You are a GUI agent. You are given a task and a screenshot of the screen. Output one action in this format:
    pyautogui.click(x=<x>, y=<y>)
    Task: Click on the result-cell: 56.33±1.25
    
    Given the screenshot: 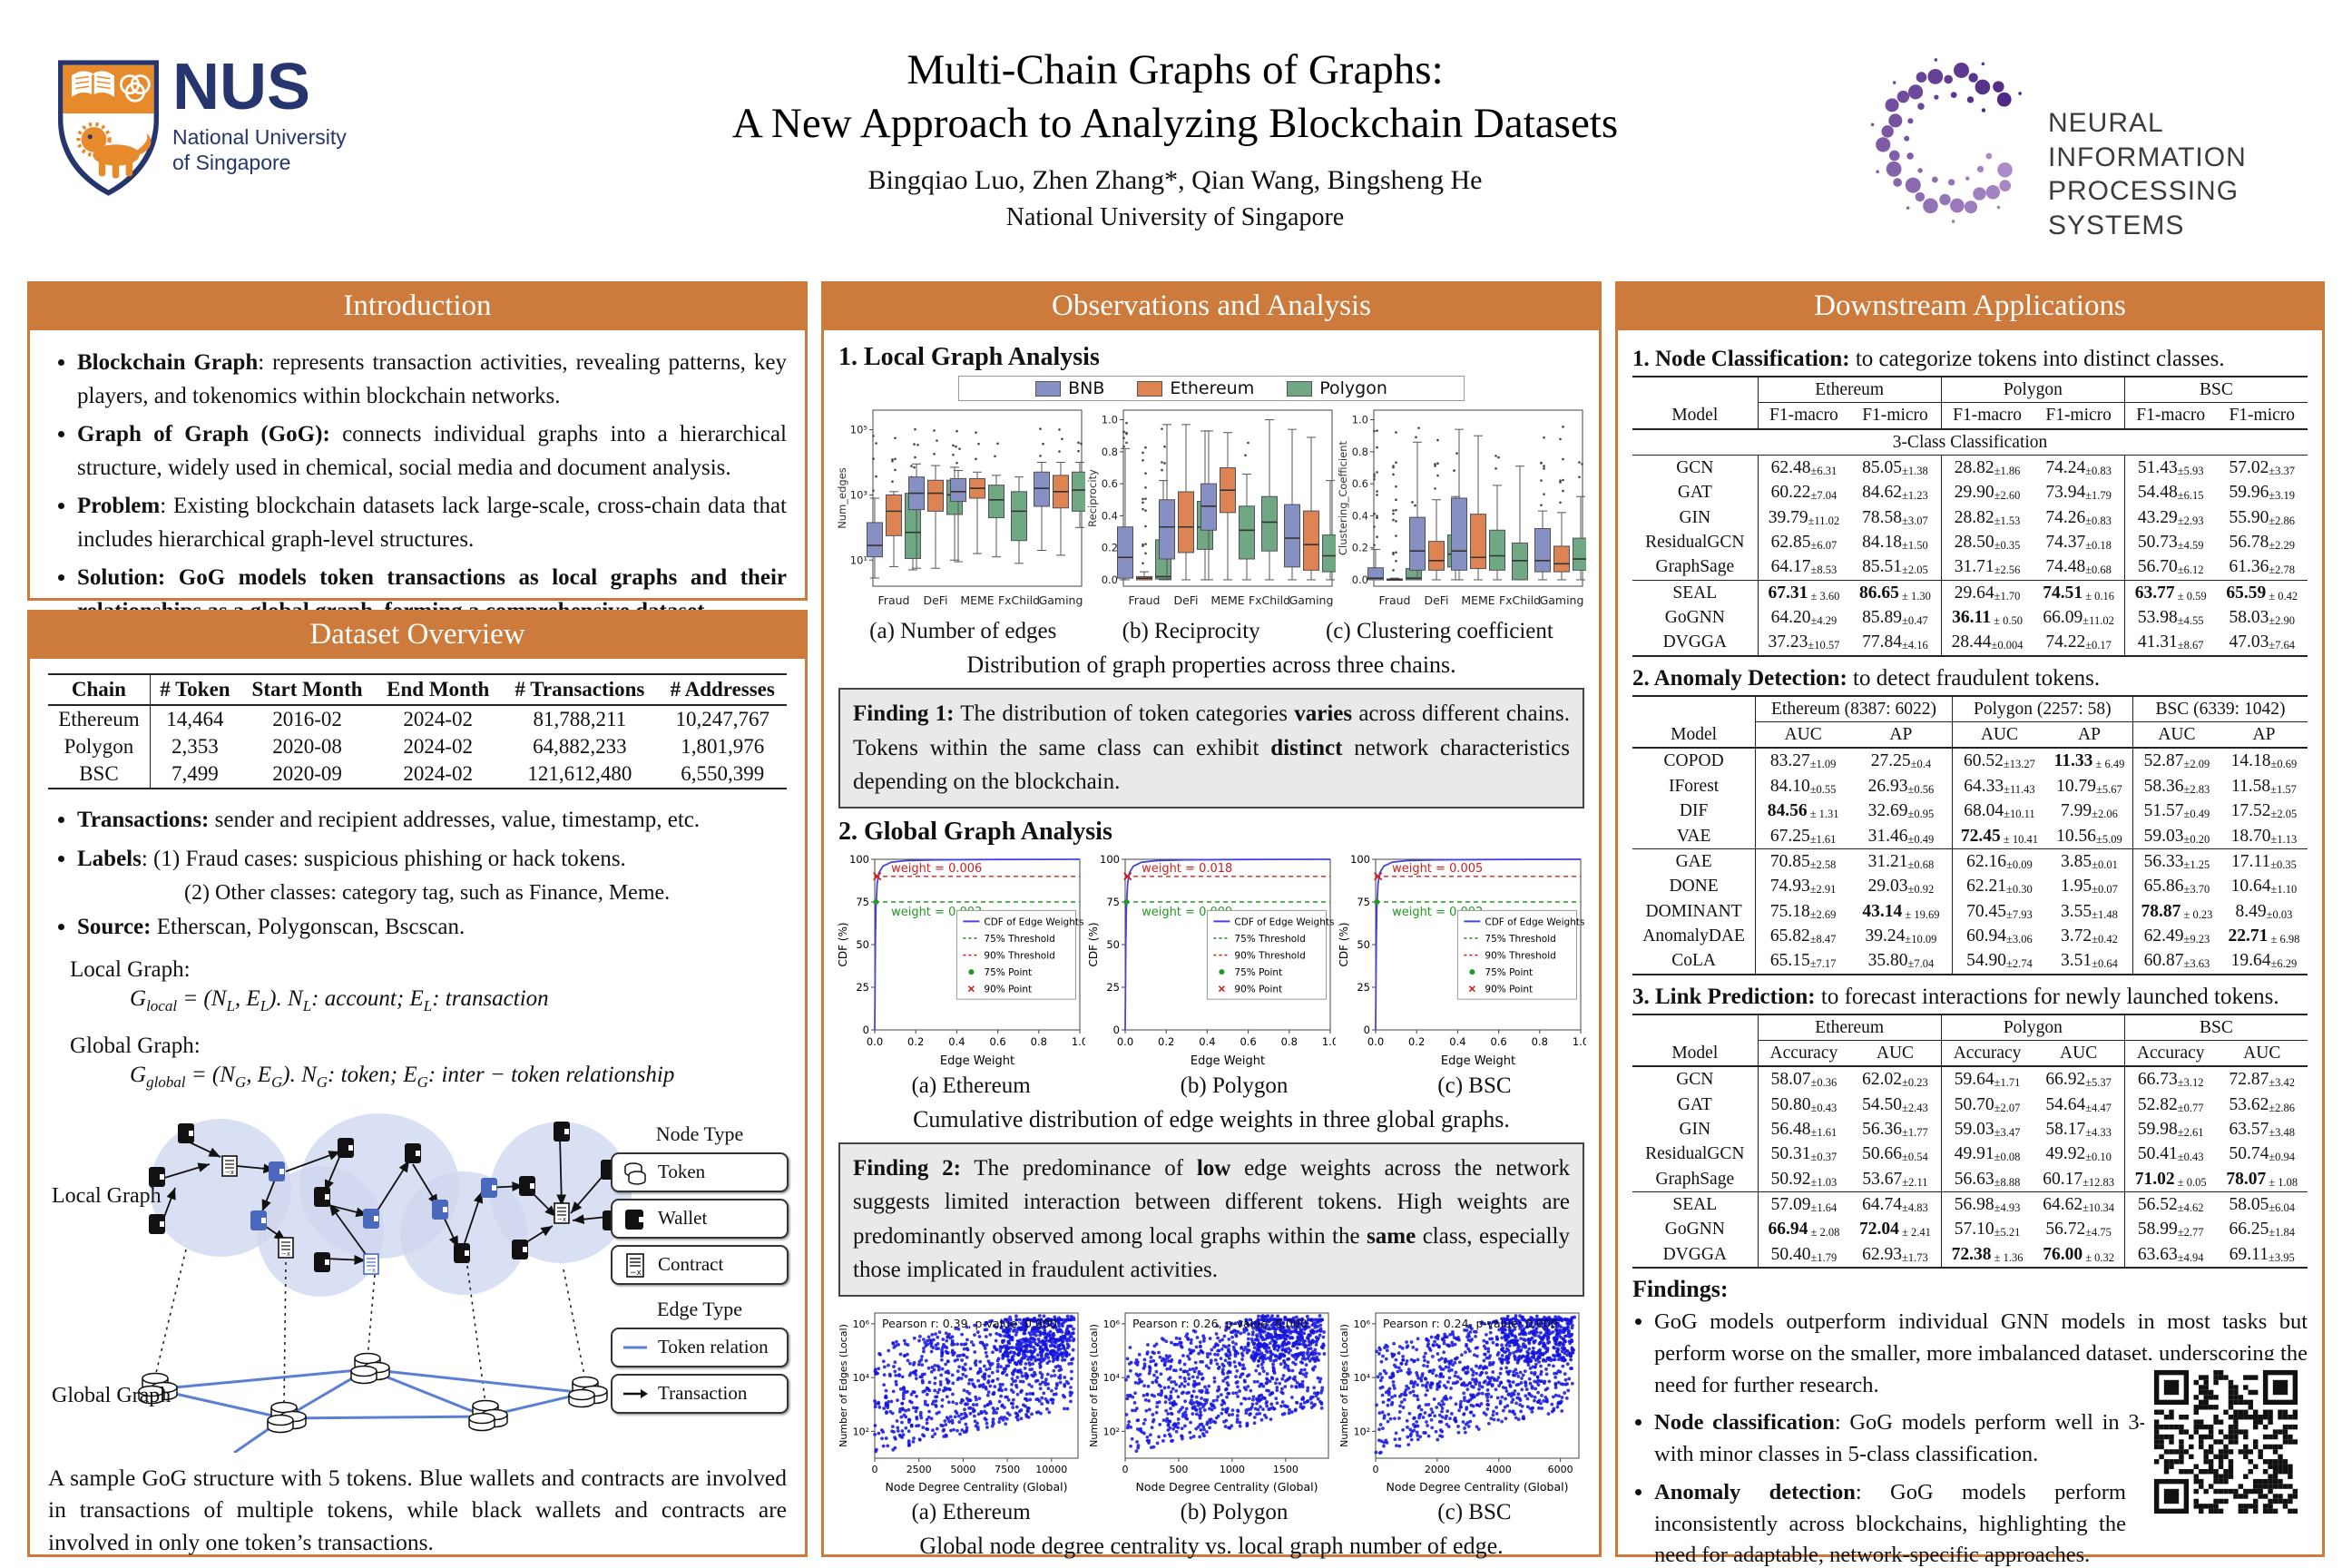 What is the action you would take?
    pyautogui.click(x=2176, y=861)
    